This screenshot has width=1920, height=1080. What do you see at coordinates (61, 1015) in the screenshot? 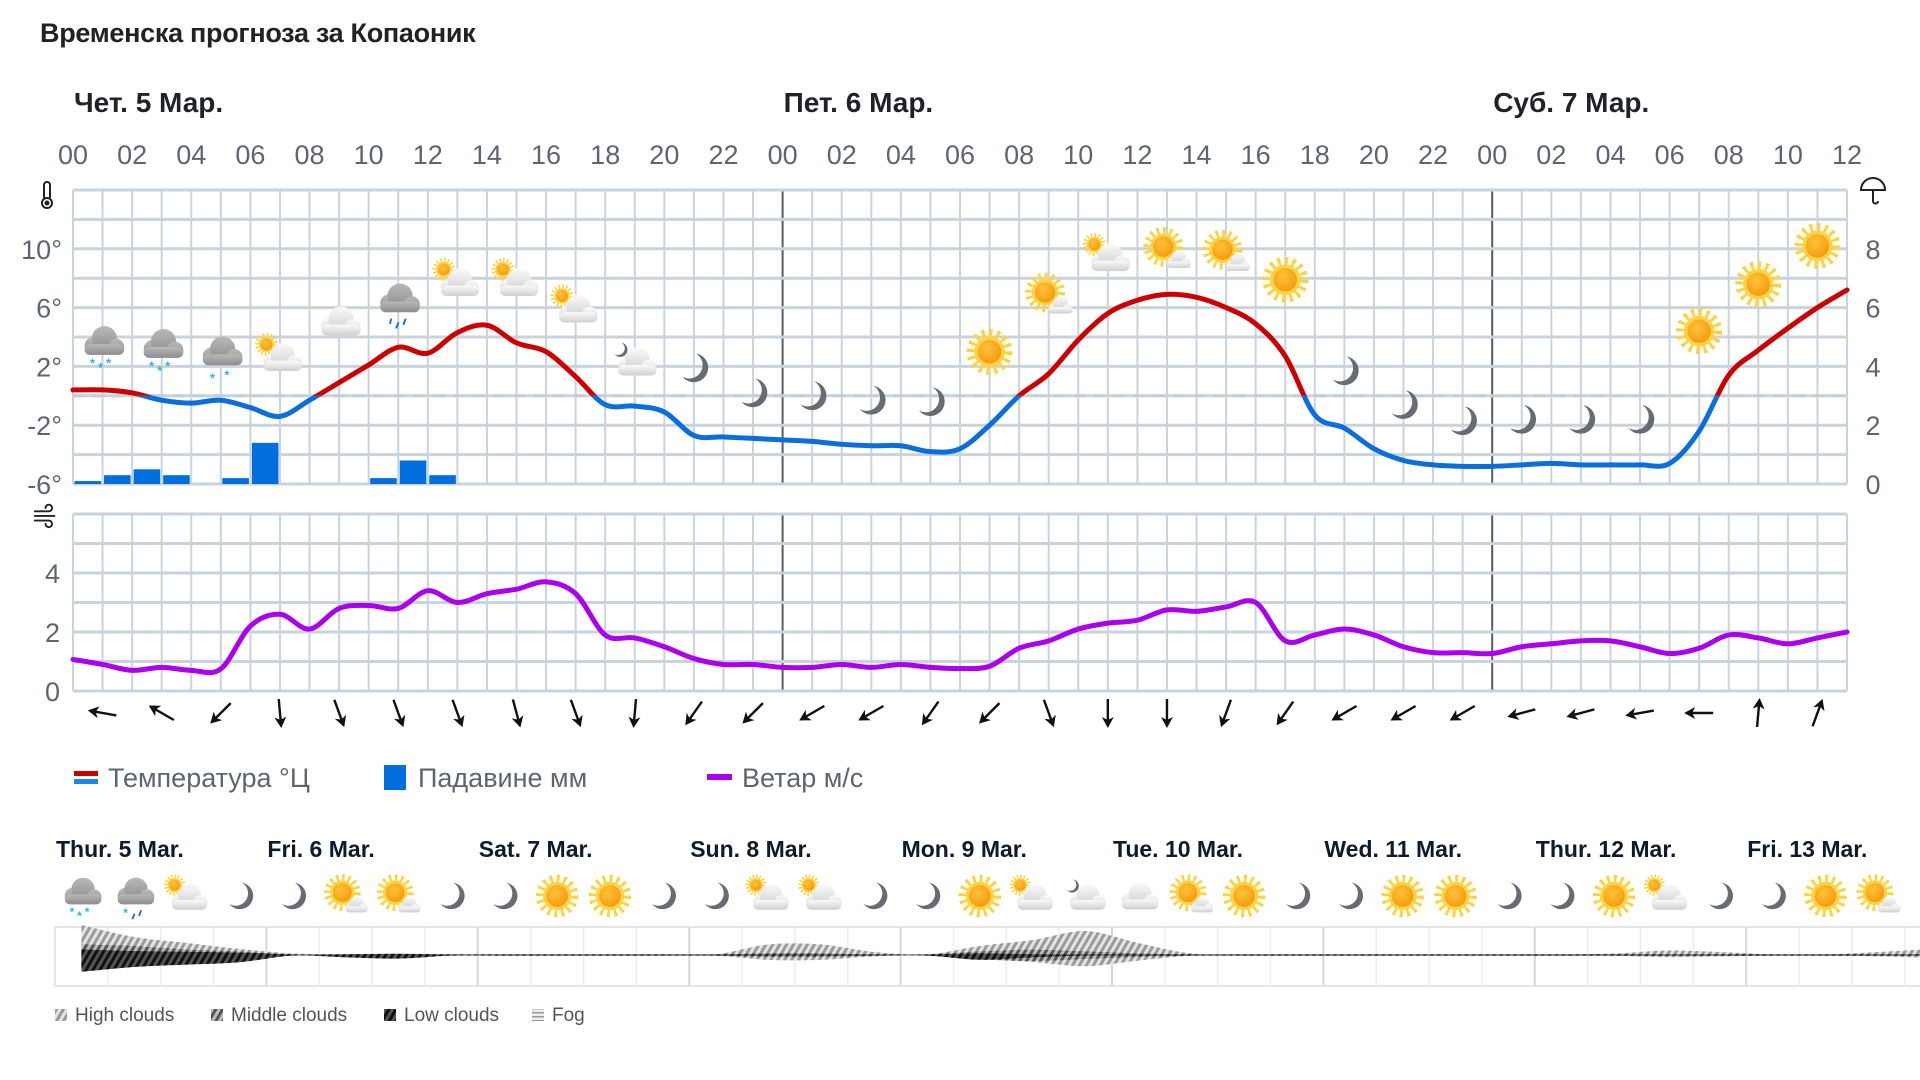
I see `high-clouds-swatch` at bounding box center [61, 1015].